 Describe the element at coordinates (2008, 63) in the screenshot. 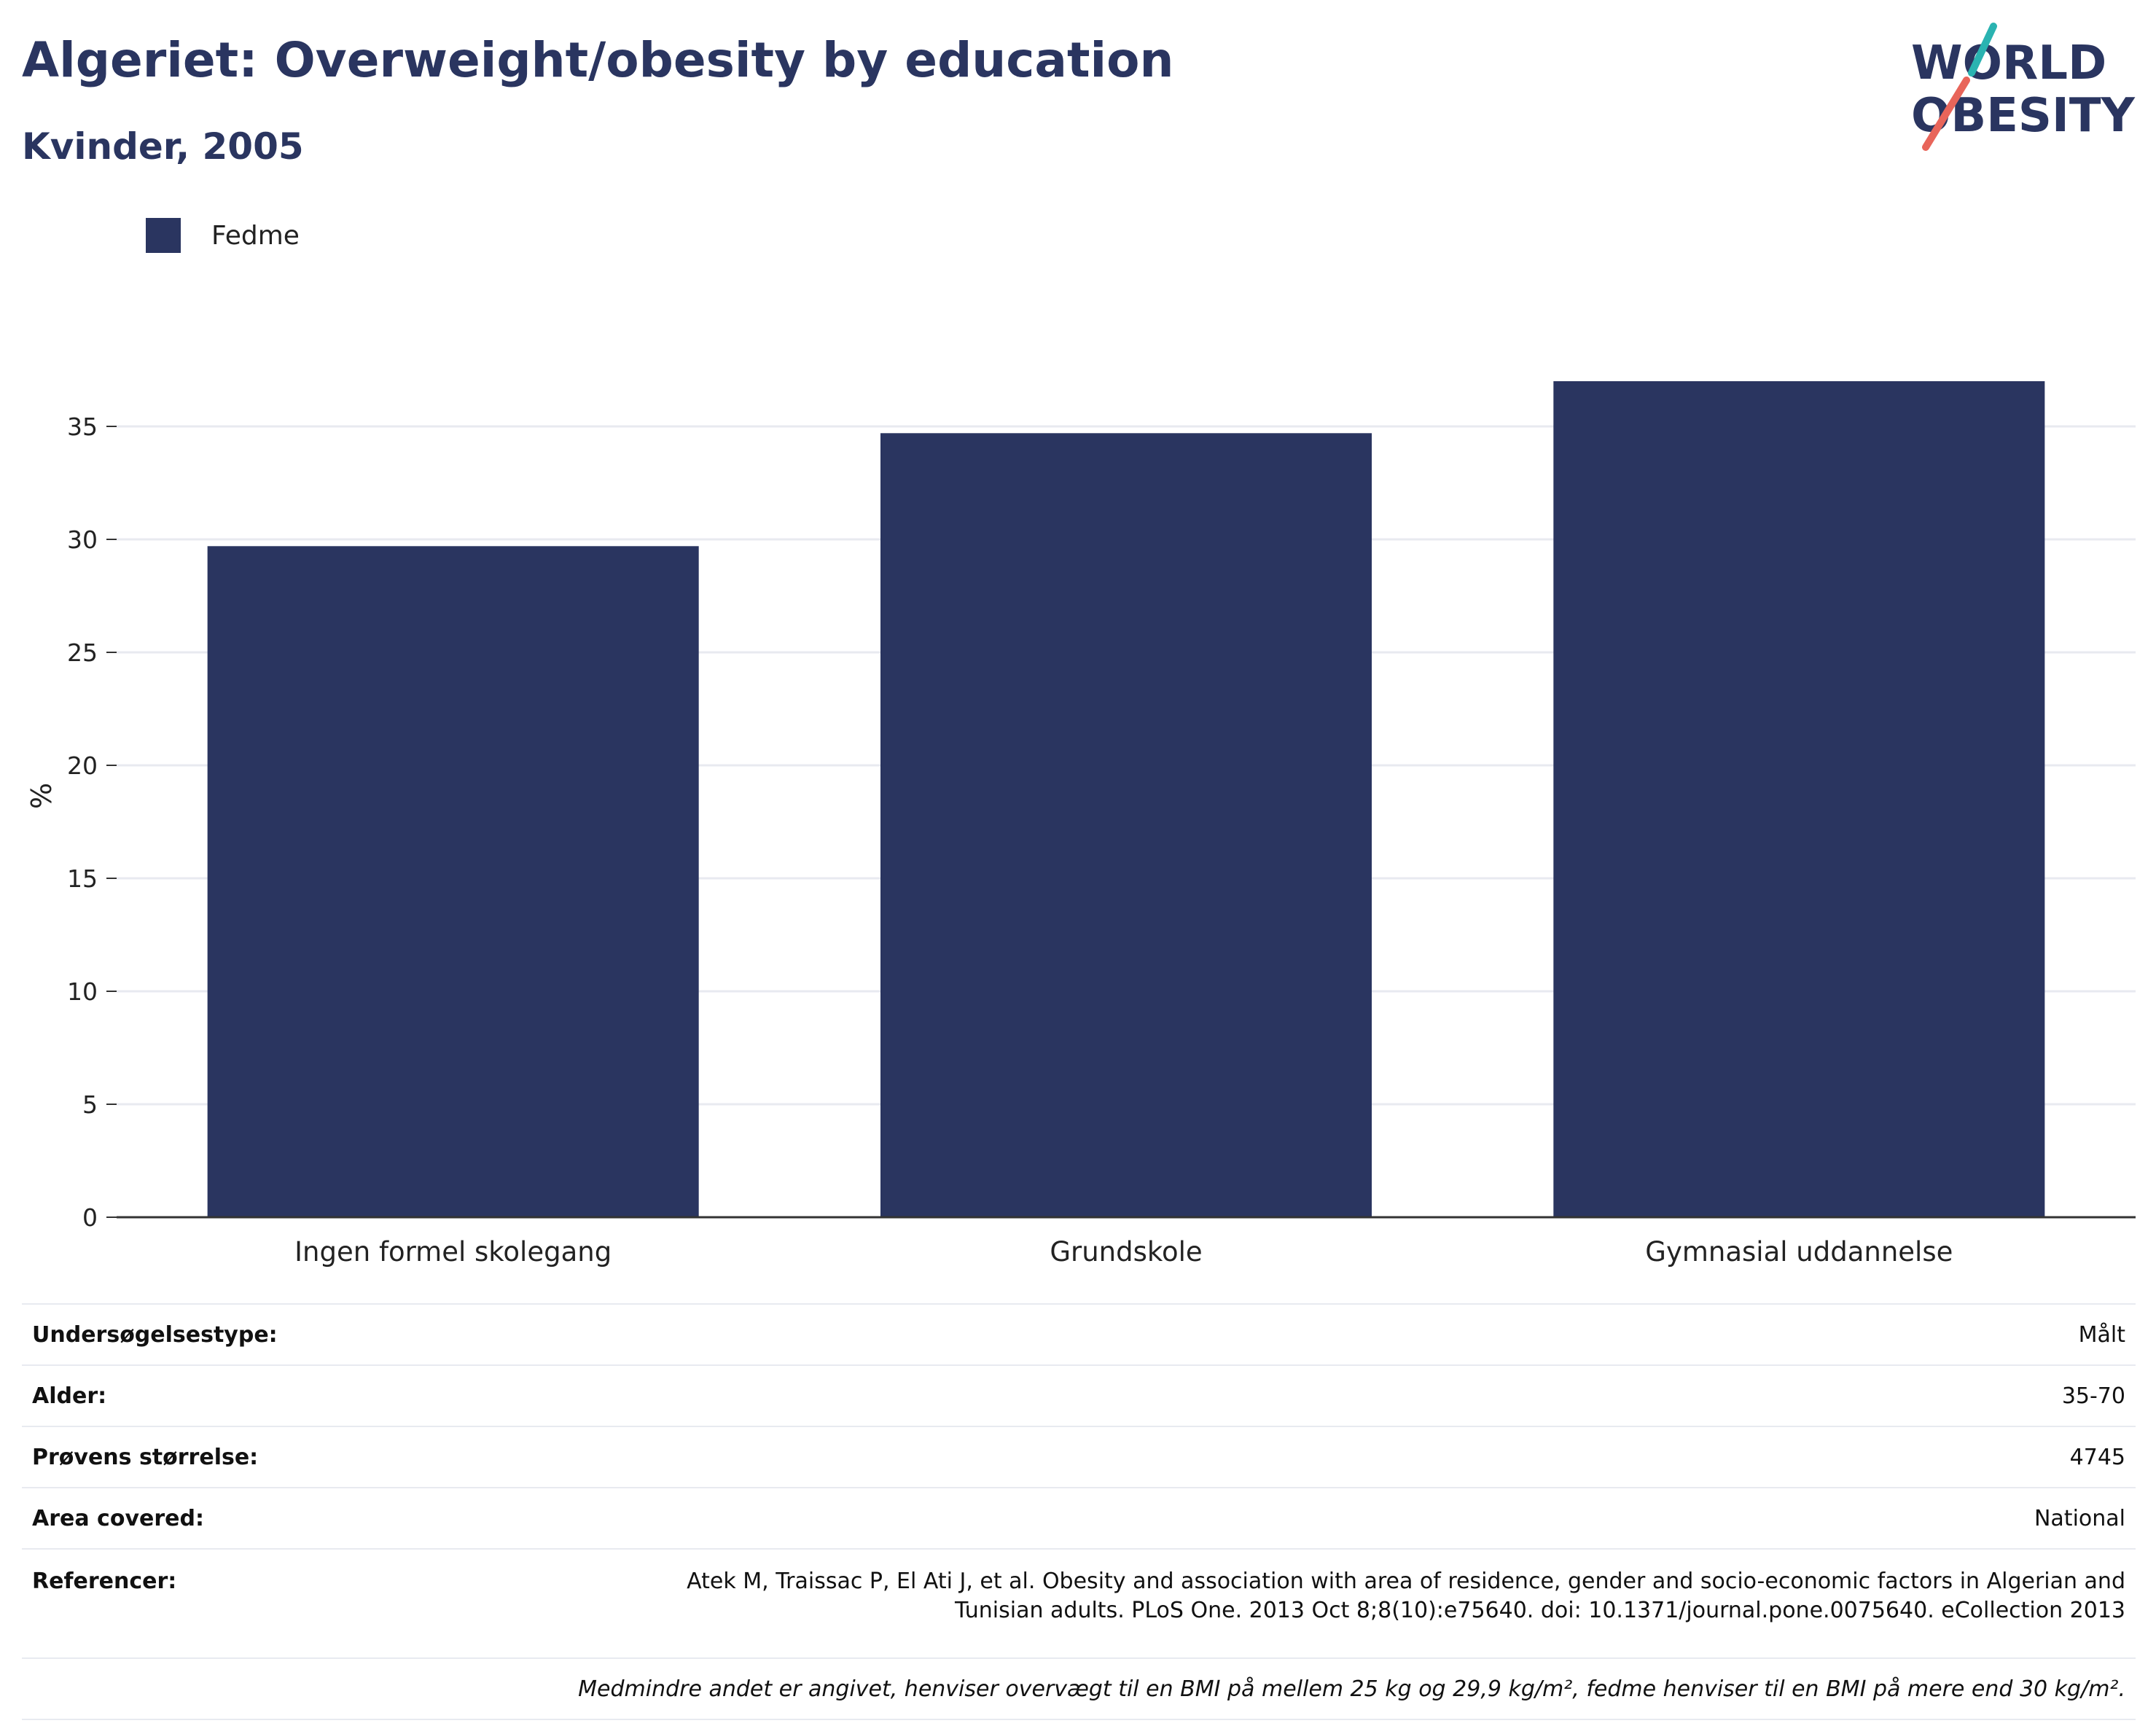

I see `logo-line1: WORLD` at that location.